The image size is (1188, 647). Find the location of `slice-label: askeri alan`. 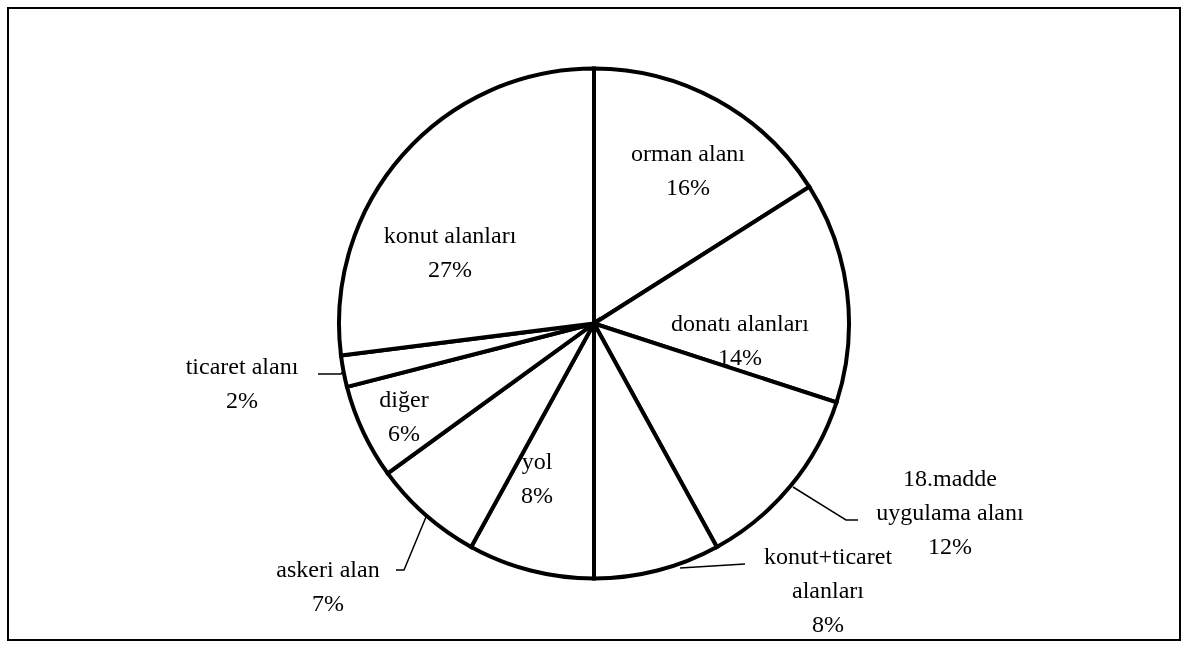

slice-label: askeri alan is located at coordinates (328, 569).